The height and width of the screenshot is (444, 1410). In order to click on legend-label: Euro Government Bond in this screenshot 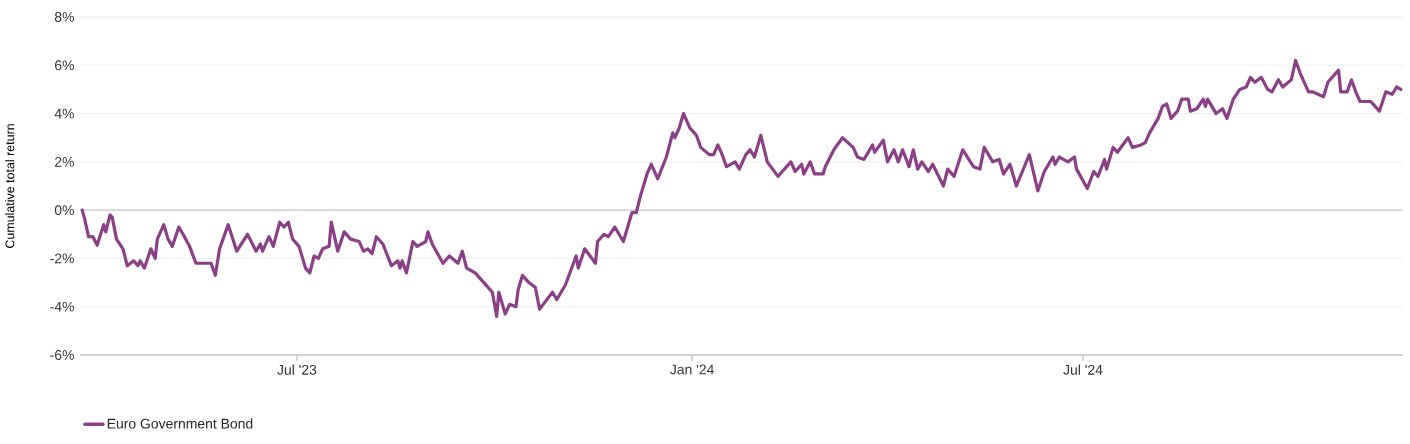, I will do `click(180, 423)`.